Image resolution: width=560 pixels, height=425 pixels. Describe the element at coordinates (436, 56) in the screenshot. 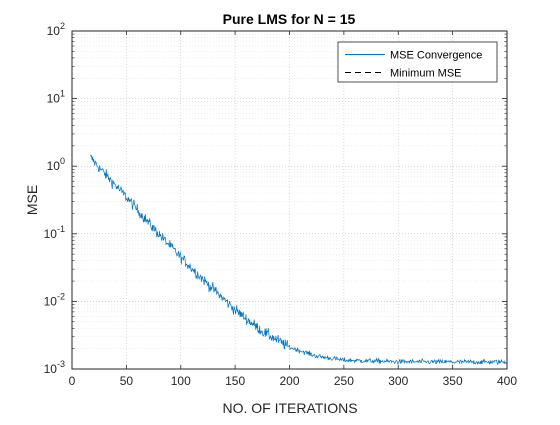

I see `legend-label-mse-convergence: MSE Convergence` at that location.